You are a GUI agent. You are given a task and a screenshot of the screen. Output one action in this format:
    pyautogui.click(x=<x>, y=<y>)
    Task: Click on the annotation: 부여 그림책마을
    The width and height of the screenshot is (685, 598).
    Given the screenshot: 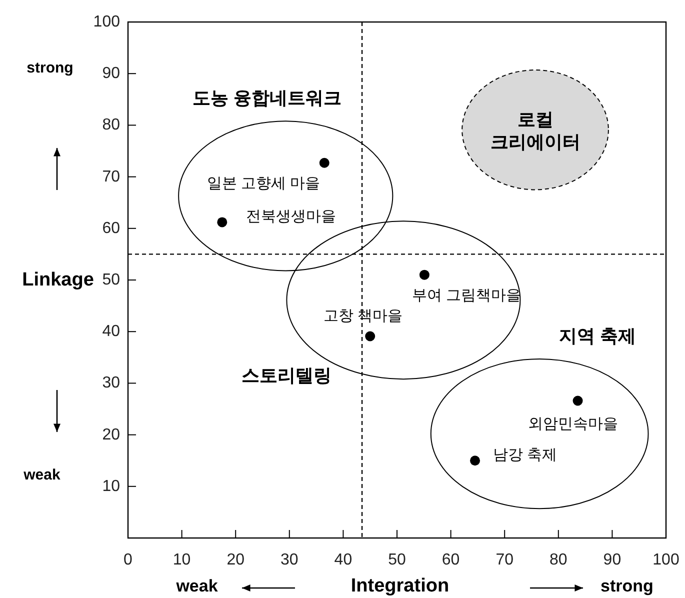 What is the action you would take?
    pyautogui.click(x=466, y=295)
    